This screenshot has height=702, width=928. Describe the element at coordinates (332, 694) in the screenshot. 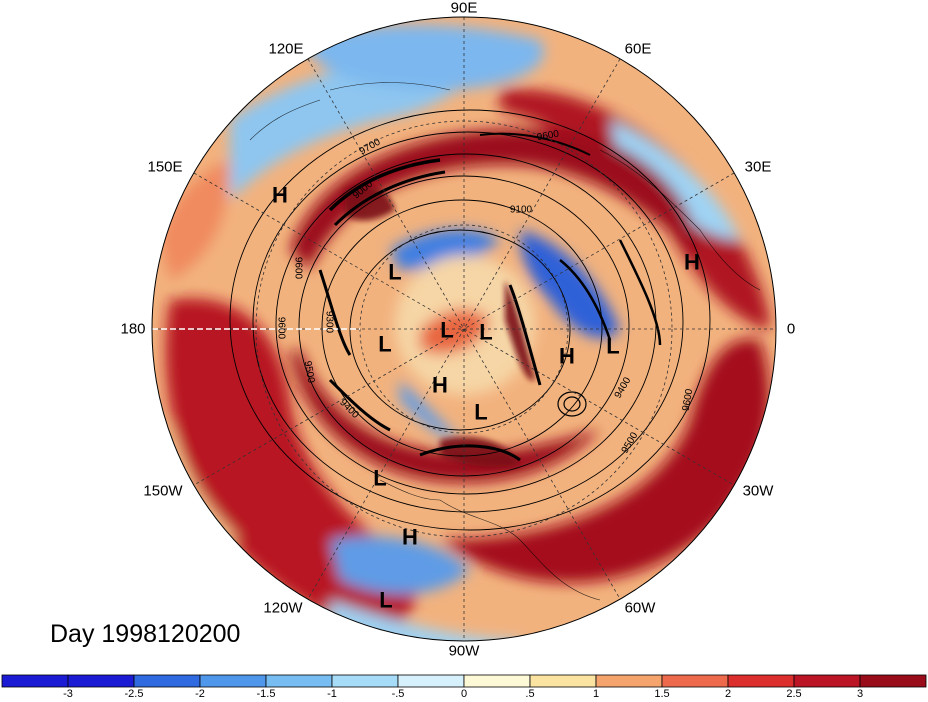

I see `colorbar-tick-label: -1` at that location.